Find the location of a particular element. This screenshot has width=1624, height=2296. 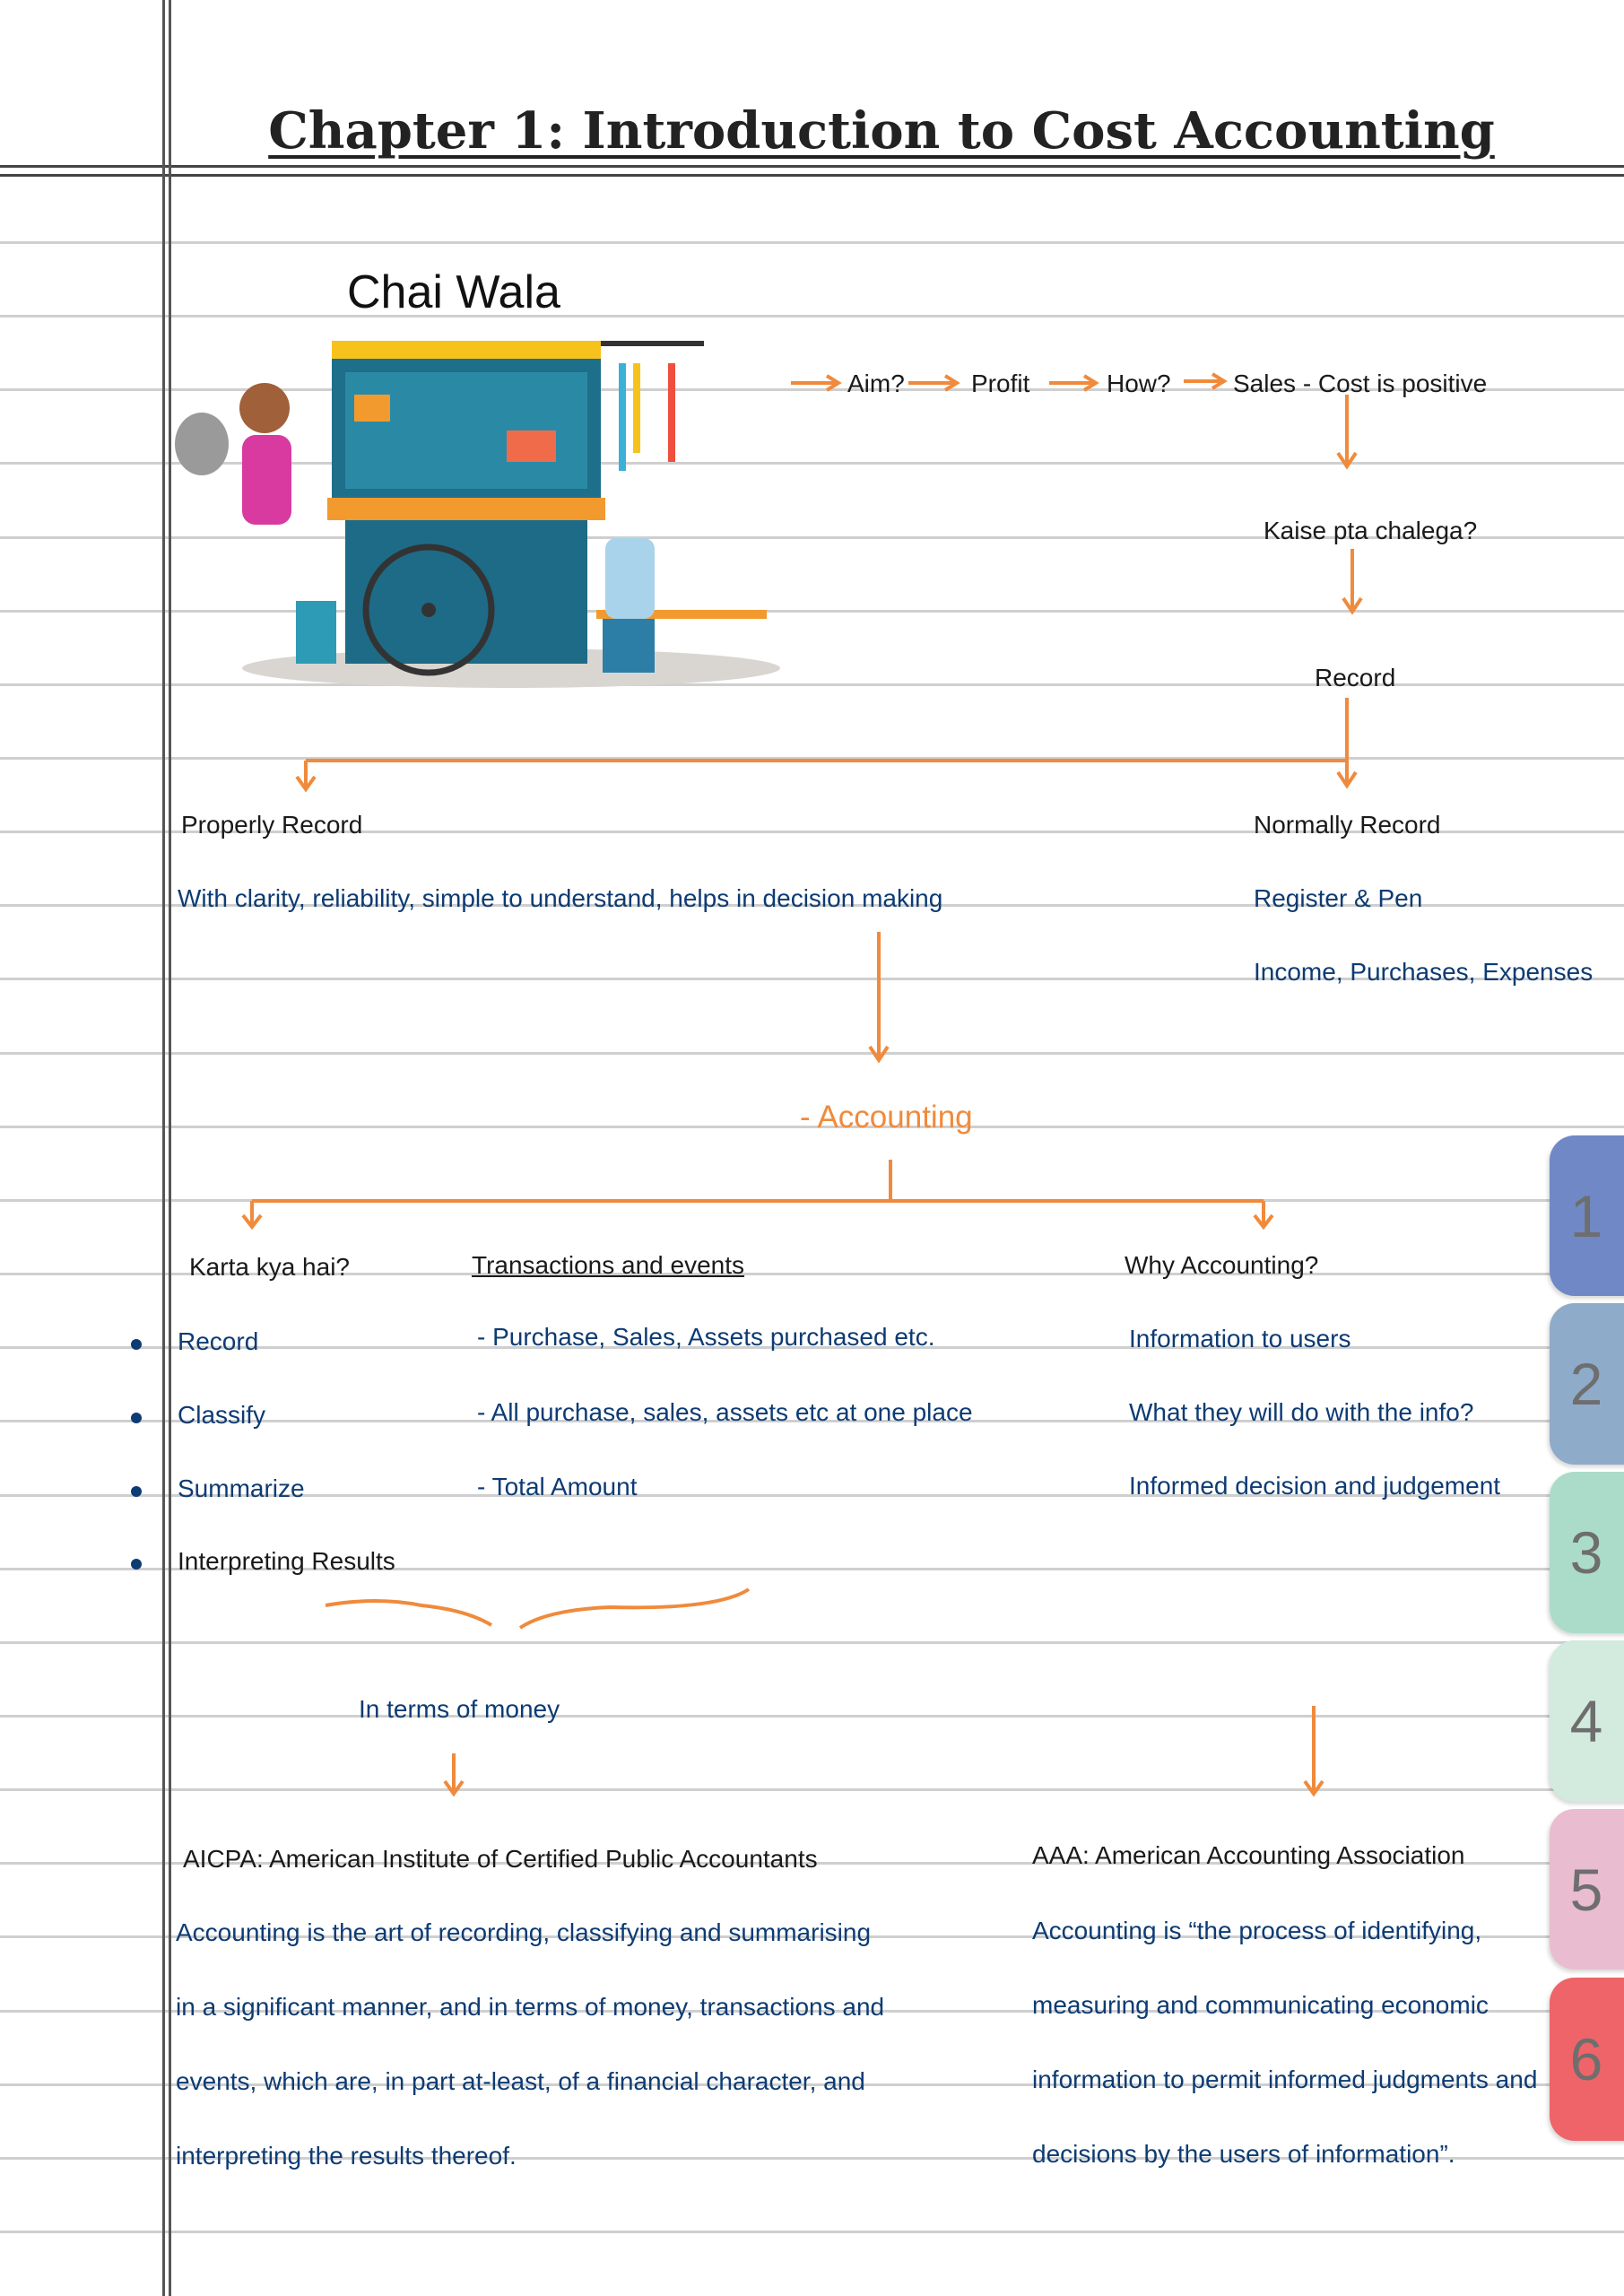

properly-record-heading: Properly Record is located at coordinates (272, 825).